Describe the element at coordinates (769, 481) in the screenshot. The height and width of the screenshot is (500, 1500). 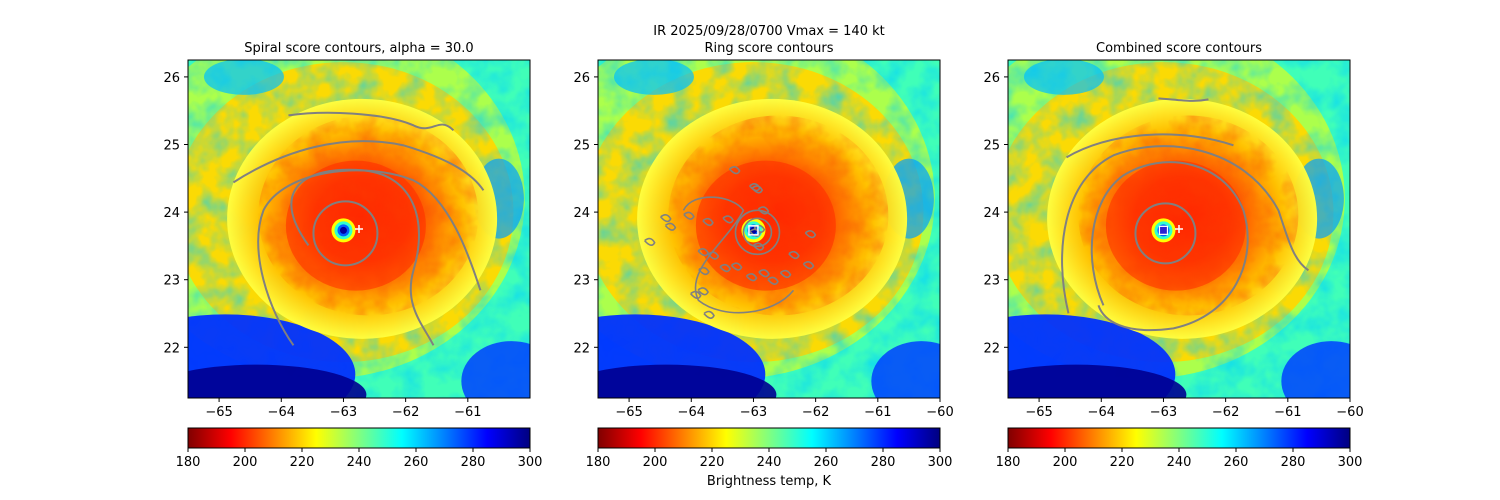
I see `colorbar-axis-label: Brightness temp, K` at that location.